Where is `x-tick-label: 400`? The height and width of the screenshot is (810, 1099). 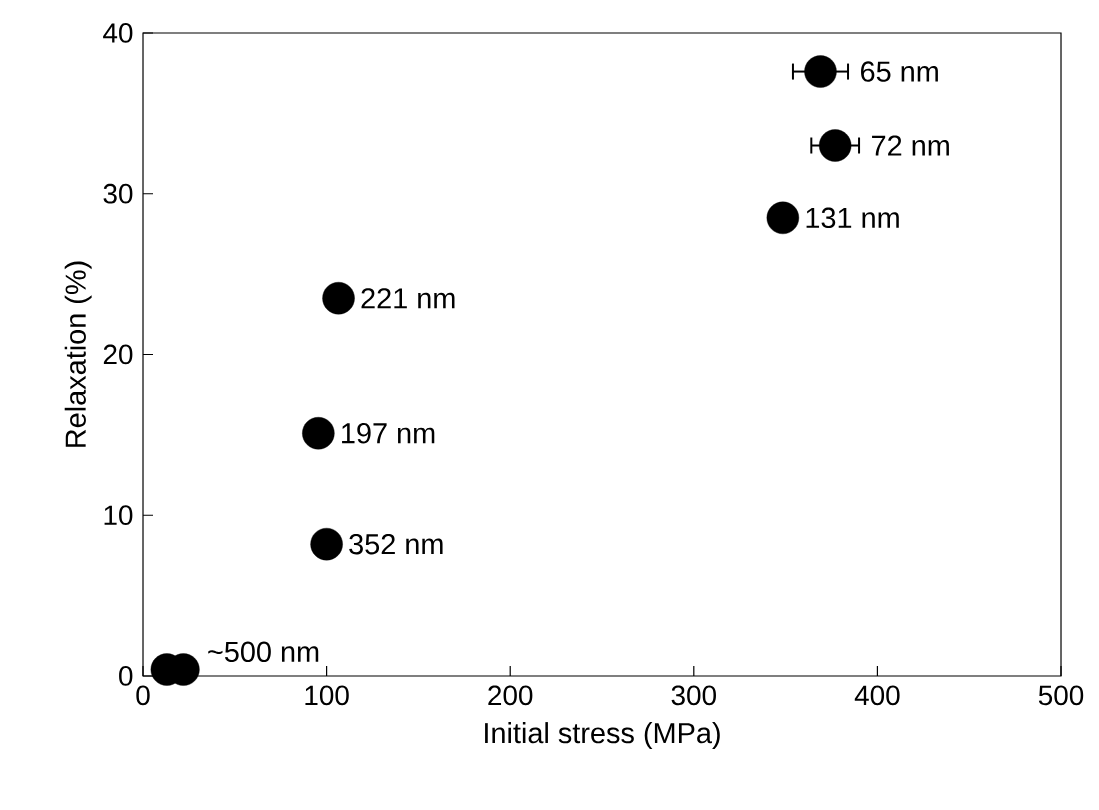 x-tick-label: 400 is located at coordinates (877, 695).